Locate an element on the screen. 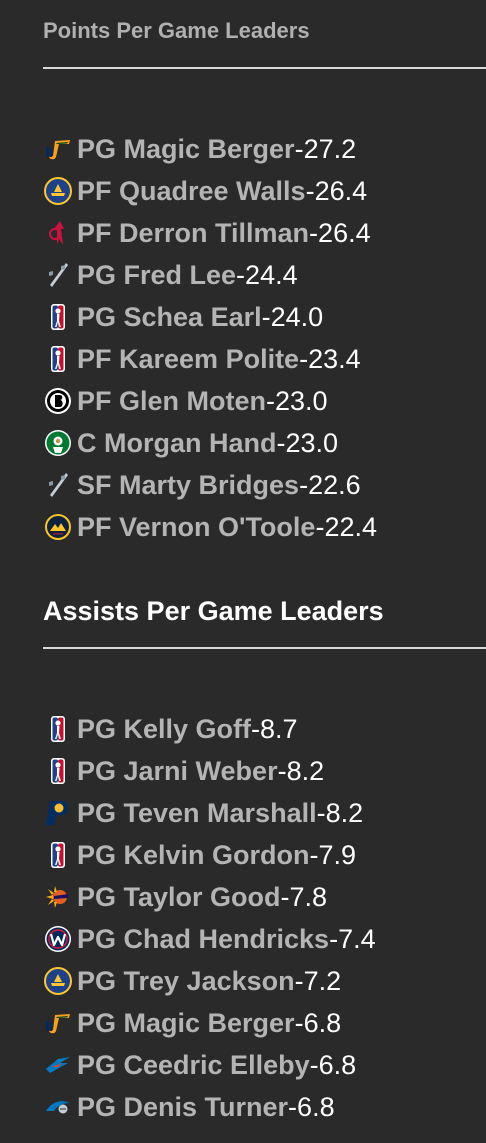 The width and height of the screenshot is (486, 1143). assists-leader-row: PG Kelly Goff - 8.7 is located at coordinates (209, 729).